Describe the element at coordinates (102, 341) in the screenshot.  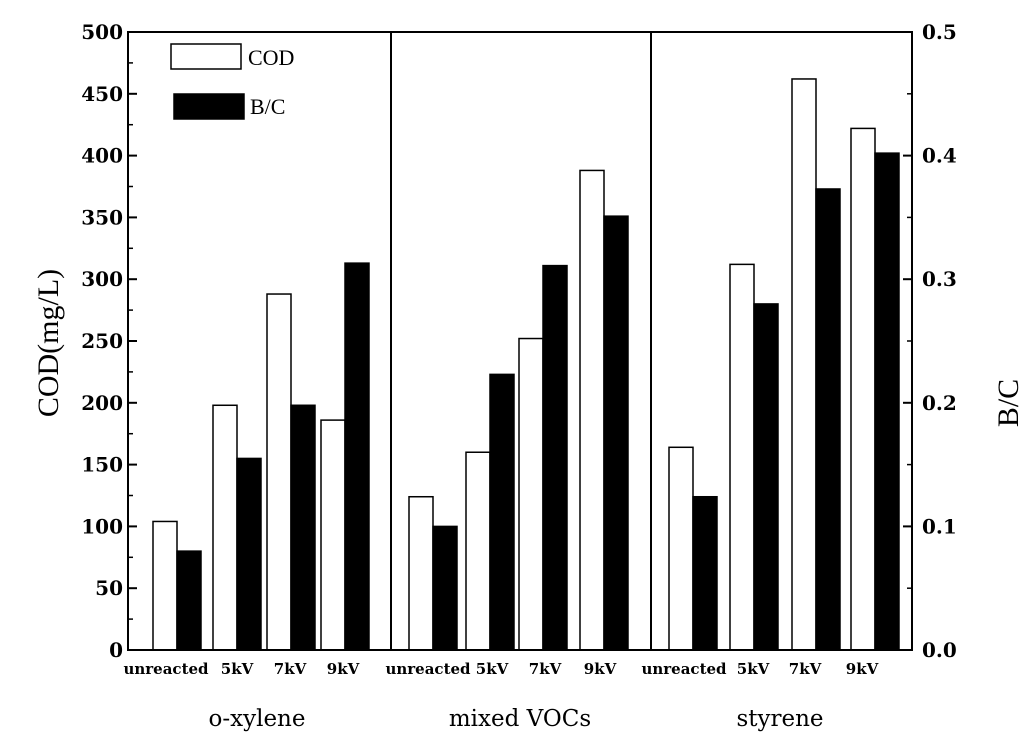
I see `y-tick-label: 250` at that location.